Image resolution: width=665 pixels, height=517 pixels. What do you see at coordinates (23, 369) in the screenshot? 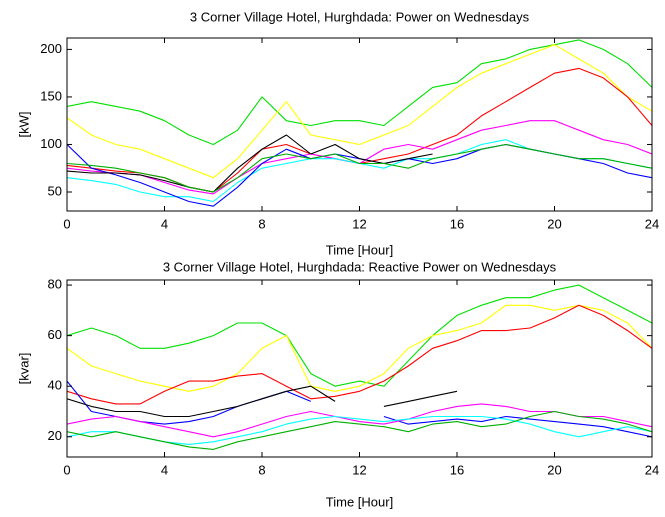
I see `y-axis-label: [kvar]` at bounding box center [23, 369].